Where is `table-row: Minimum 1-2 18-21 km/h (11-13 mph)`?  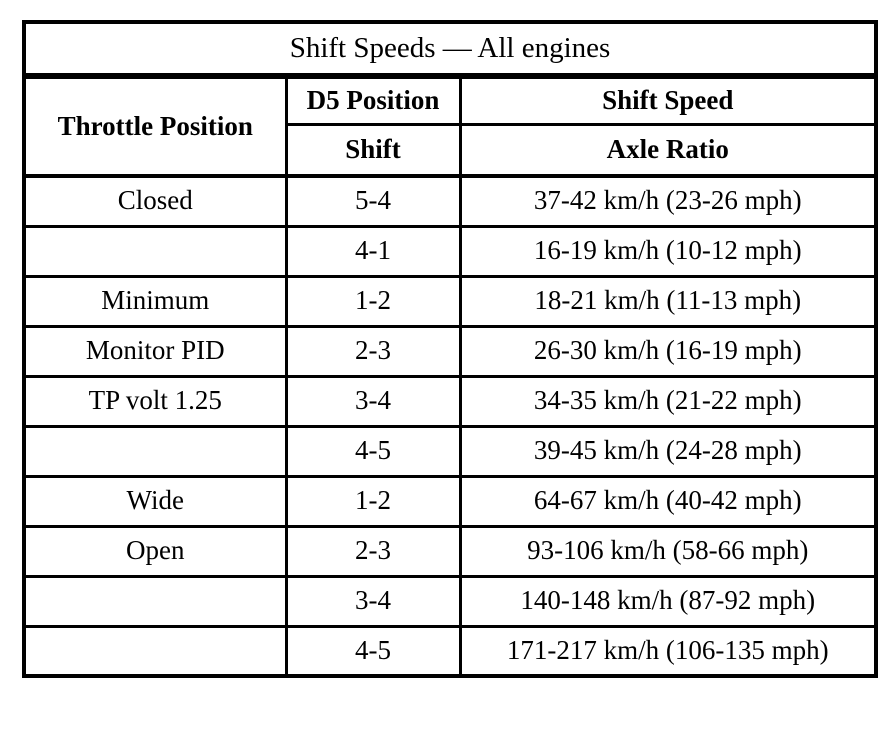 table-row: Minimum 1-2 18-21 km/h (11-13 mph) is located at coordinates (450, 301).